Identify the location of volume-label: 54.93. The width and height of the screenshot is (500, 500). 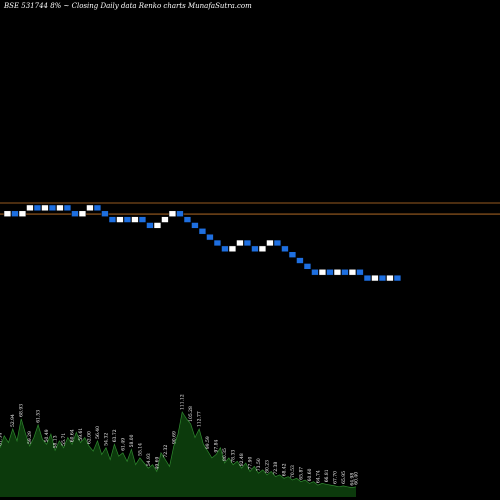
(149, 459).